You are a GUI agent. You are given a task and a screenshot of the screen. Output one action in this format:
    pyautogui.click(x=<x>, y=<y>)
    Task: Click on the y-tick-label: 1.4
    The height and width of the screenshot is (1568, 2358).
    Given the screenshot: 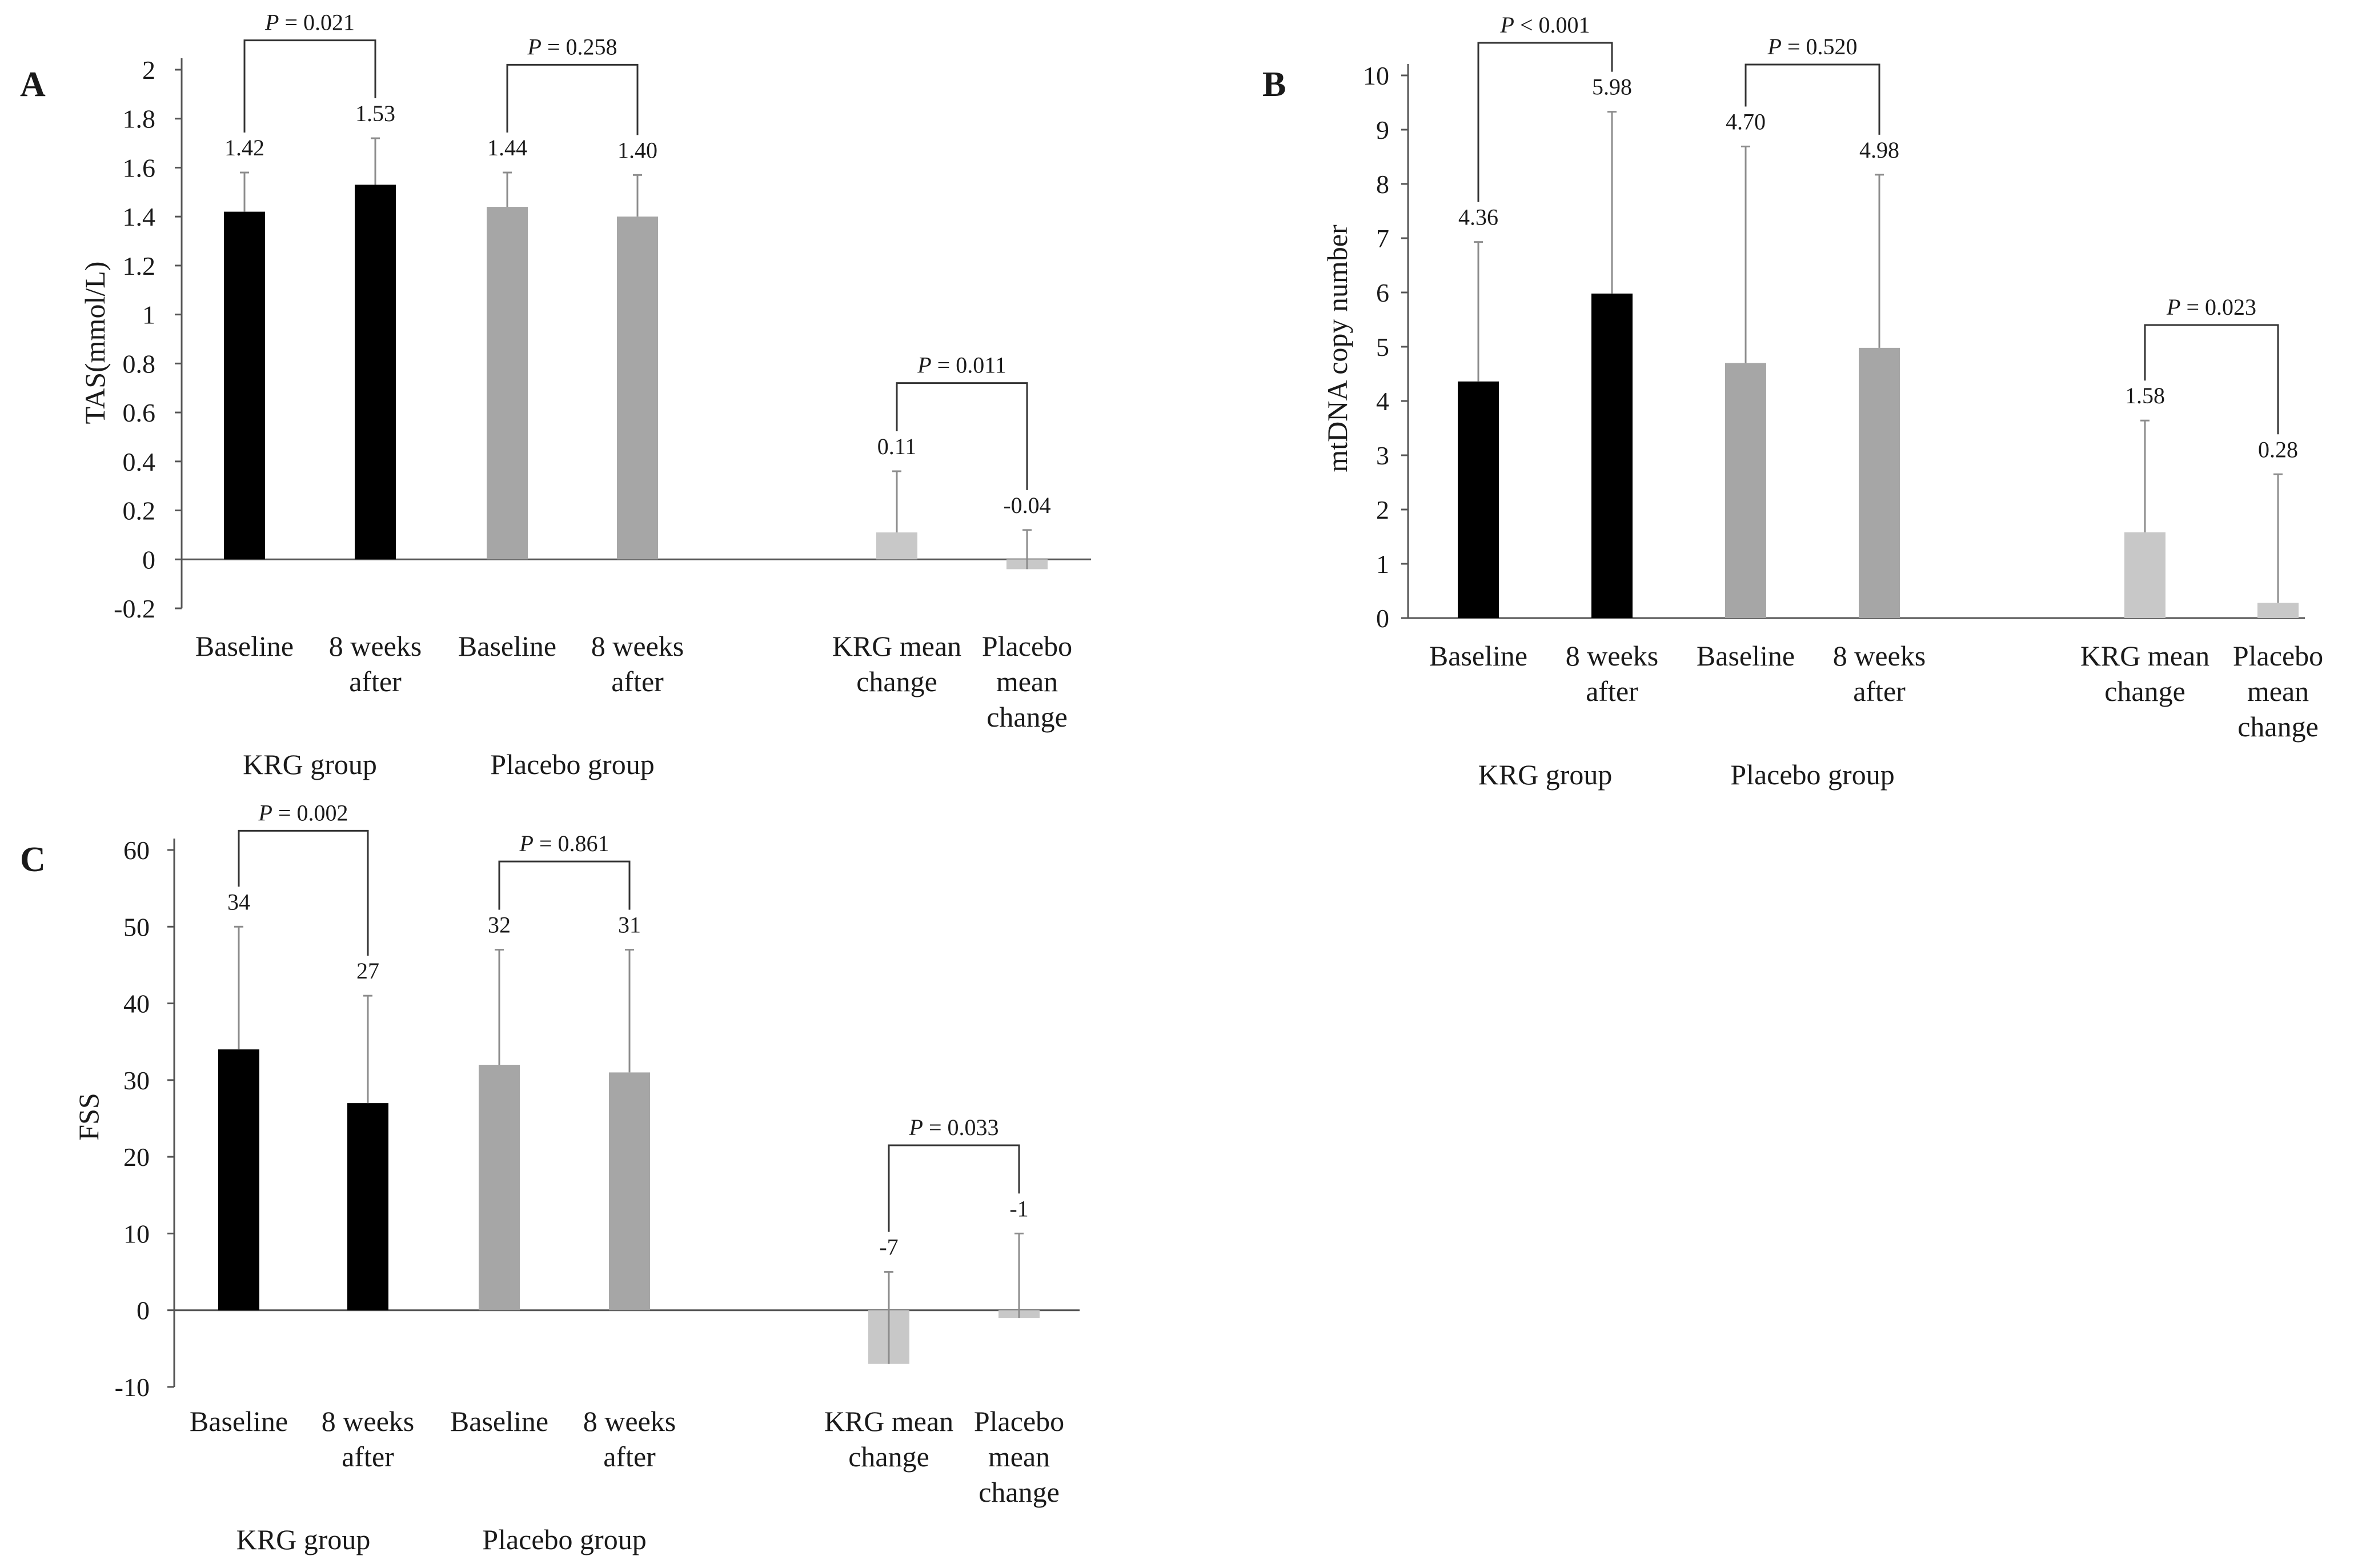 What is the action you would take?
    pyautogui.click(x=139, y=217)
    